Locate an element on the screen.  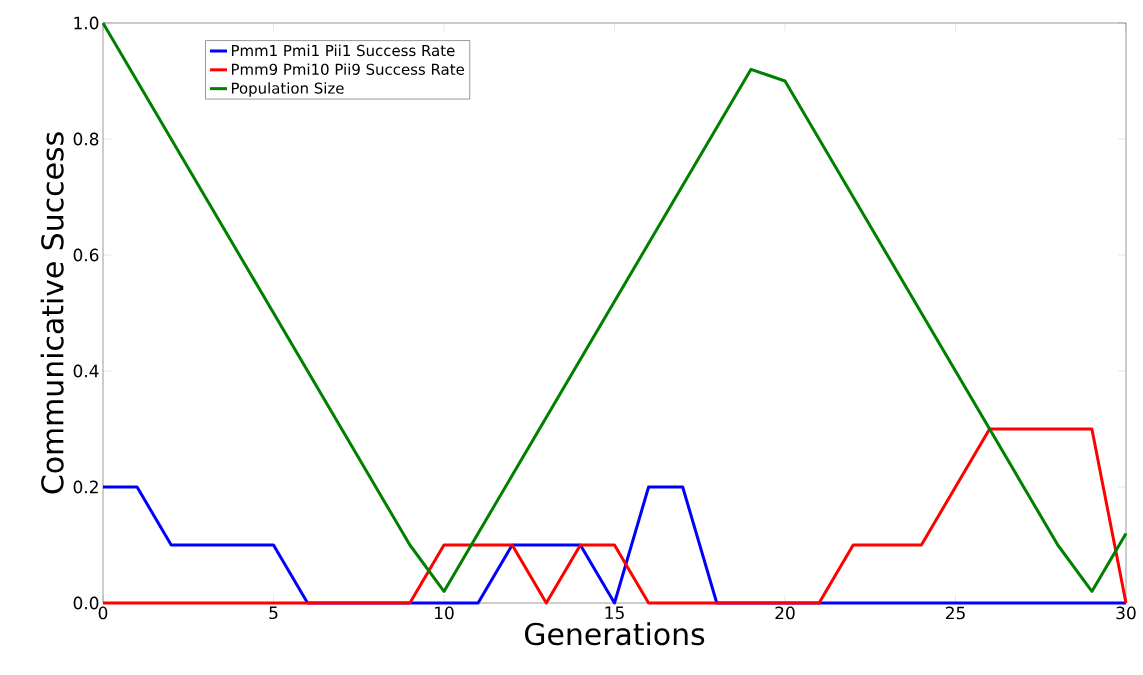
x-axis-title: Generations is located at coordinates (615, 634).